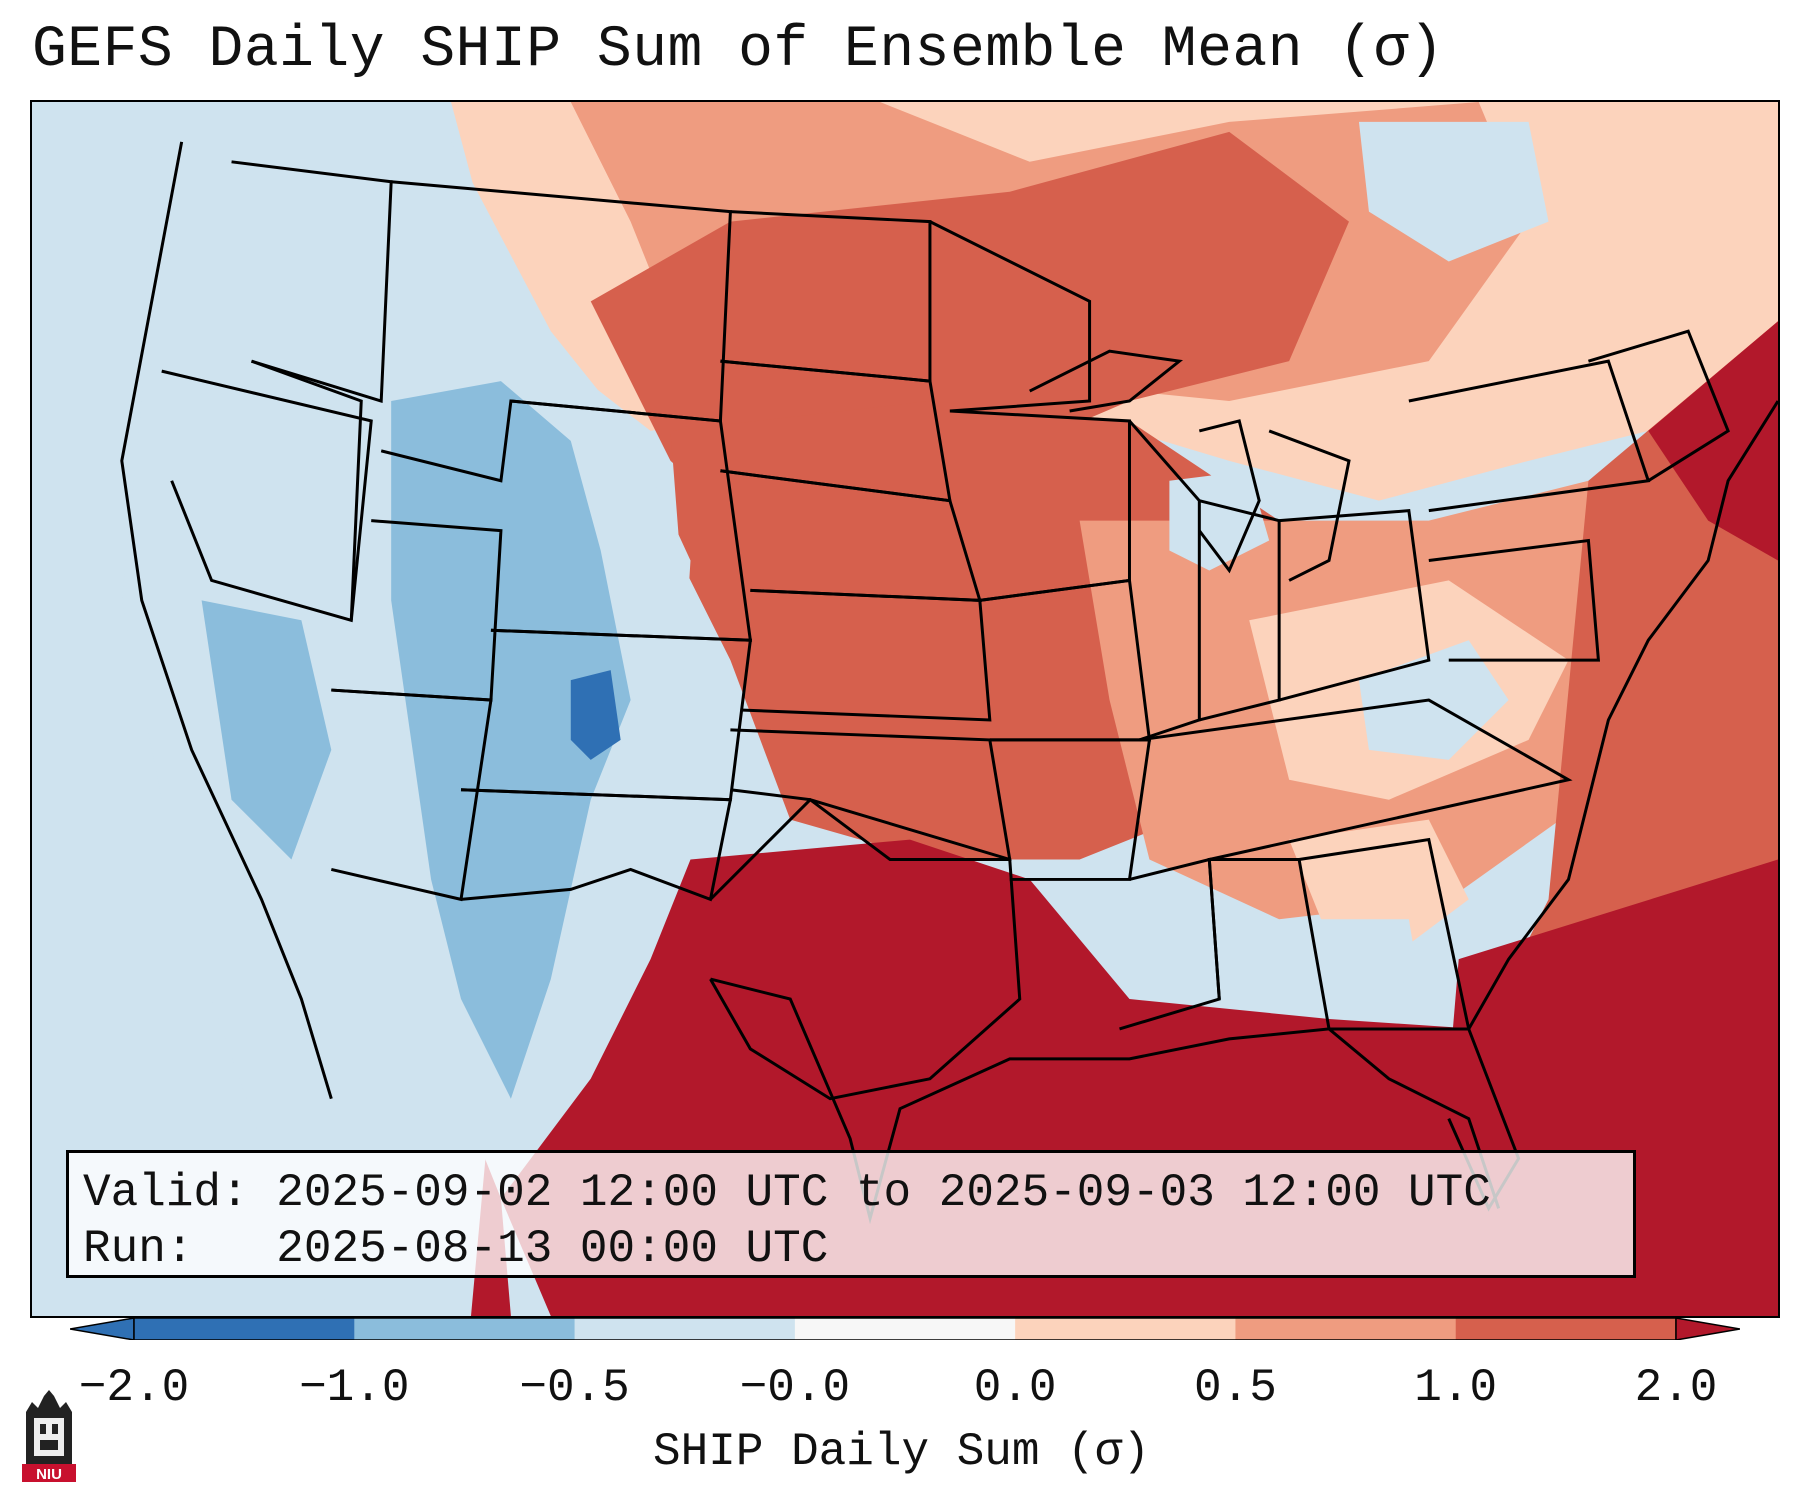 The width and height of the screenshot is (1803, 1506). What do you see at coordinates (354, 1388) in the screenshot?
I see `colorbar-tick-label: −1.0` at bounding box center [354, 1388].